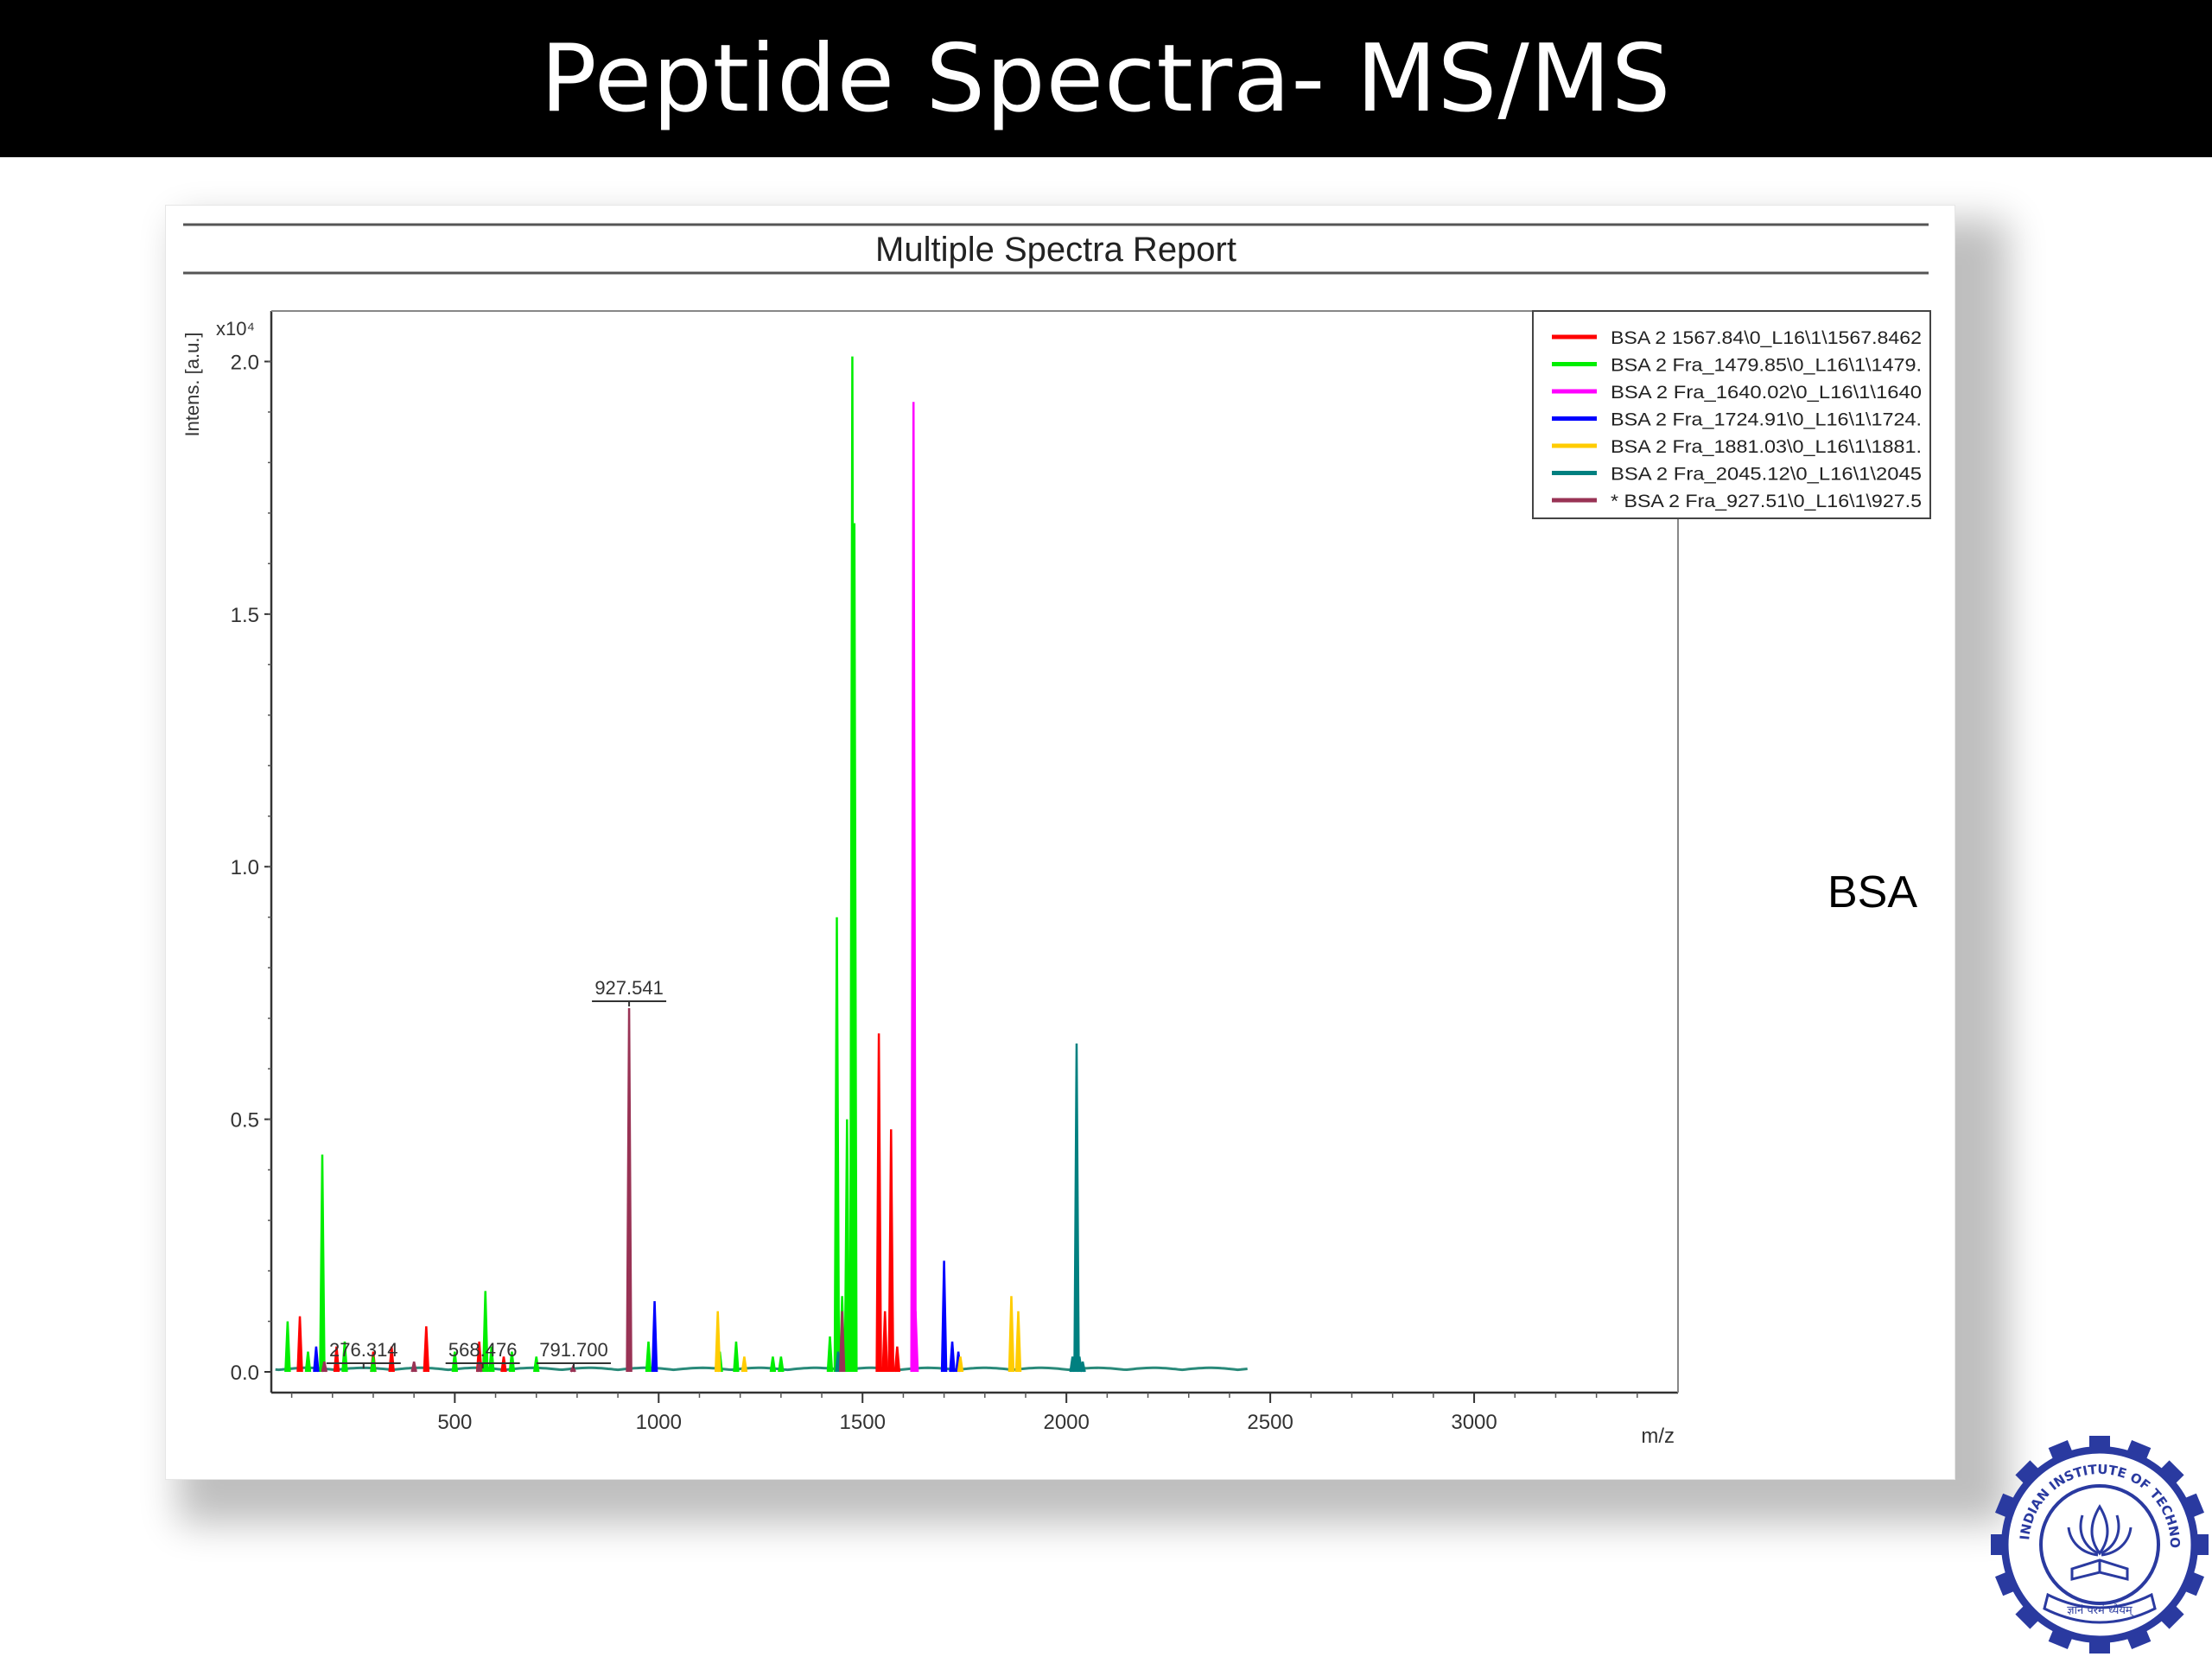  I want to click on series-3-peaks, so click(637, 1317).